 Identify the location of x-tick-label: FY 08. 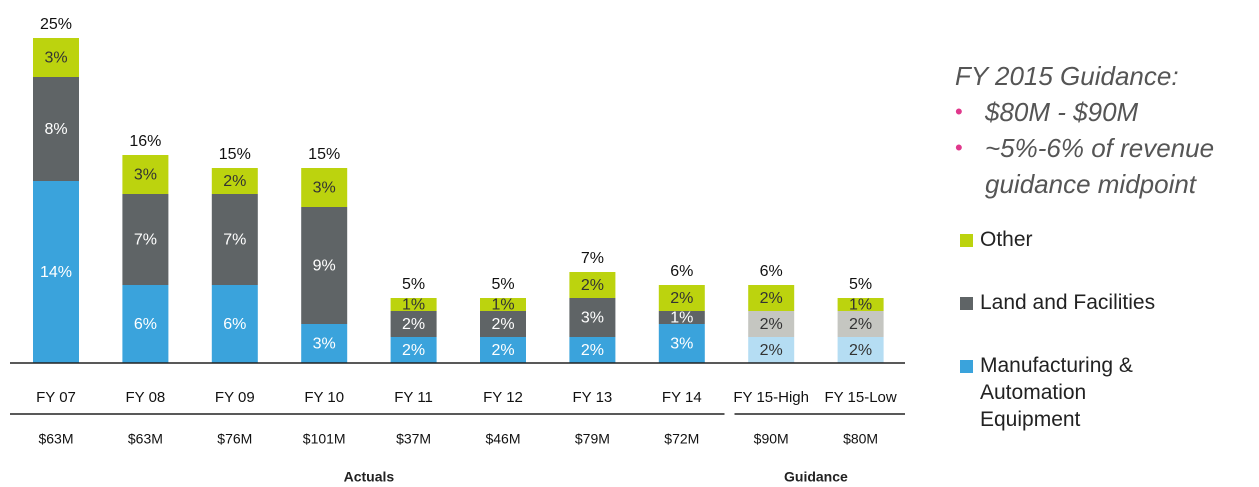
(146, 397).